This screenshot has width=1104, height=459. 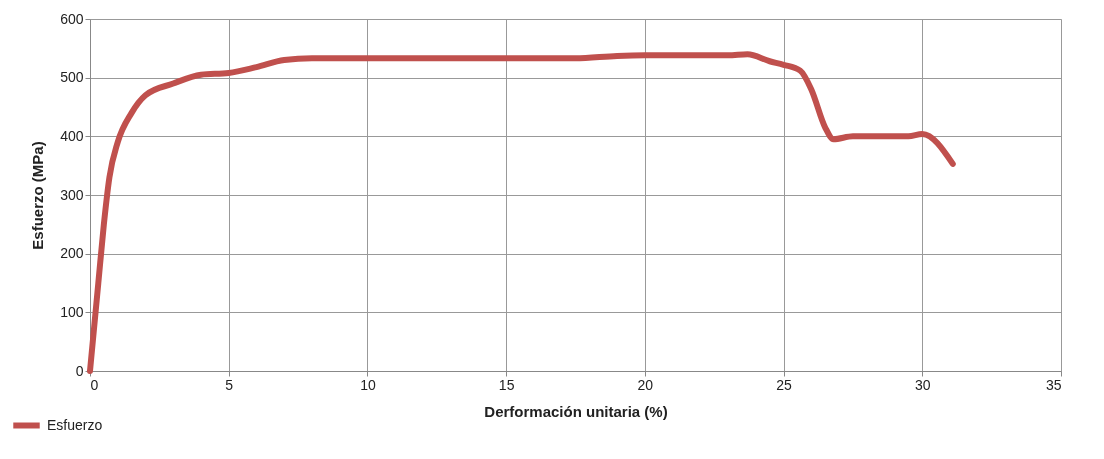 What do you see at coordinates (72, 194) in the screenshot?
I see `y-tick-label: 300` at bounding box center [72, 194].